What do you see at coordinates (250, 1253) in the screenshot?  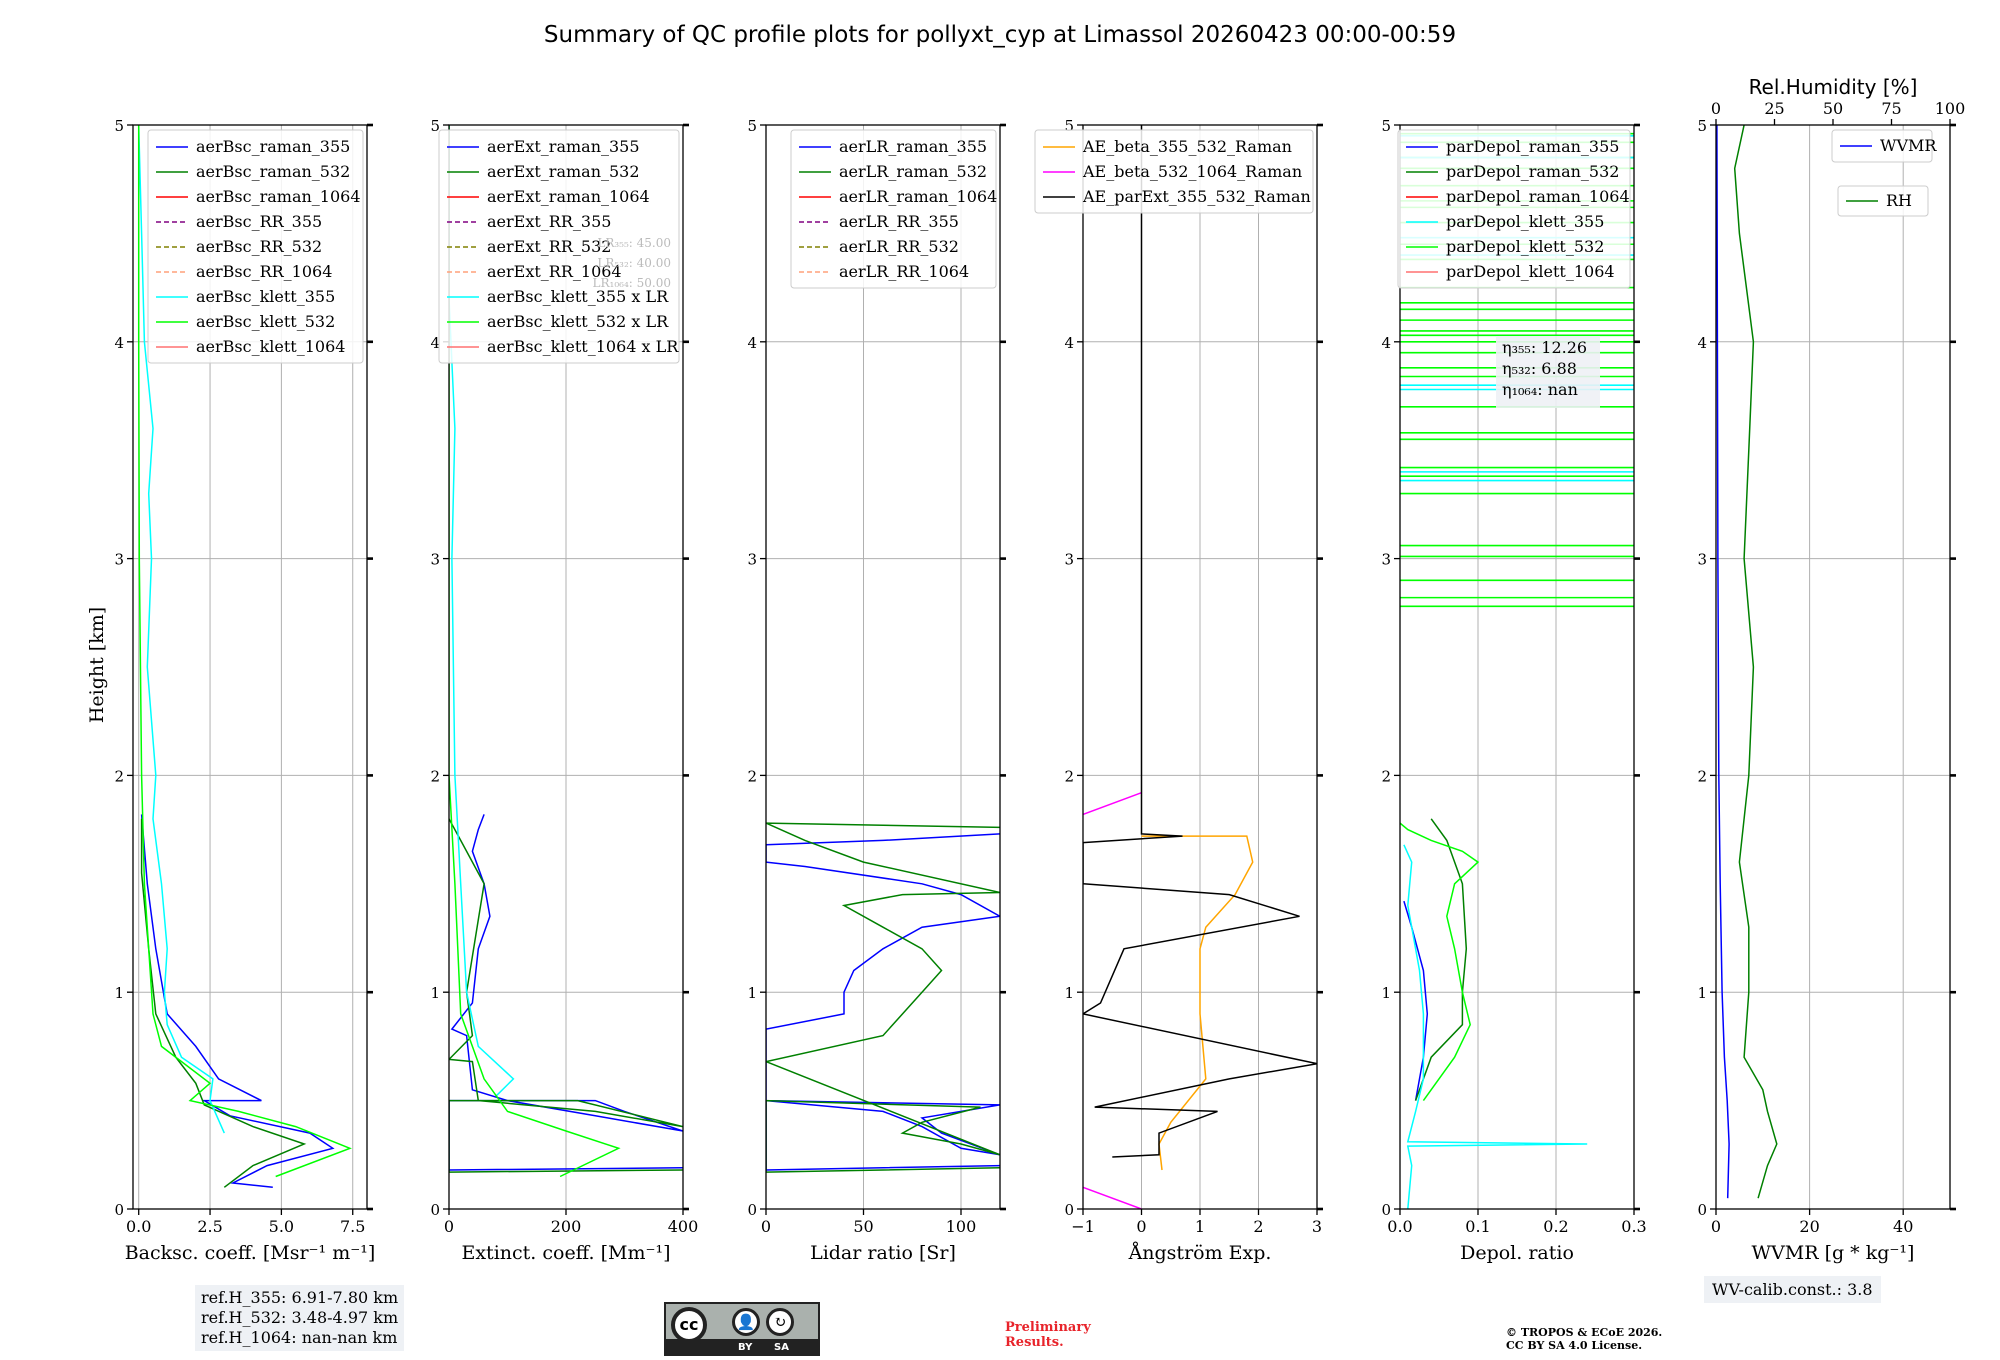 I see `x-axis-label: Backsc. coeff. [Msr⁻¹ m⁻¹]` at bounding box center [250, 1253].